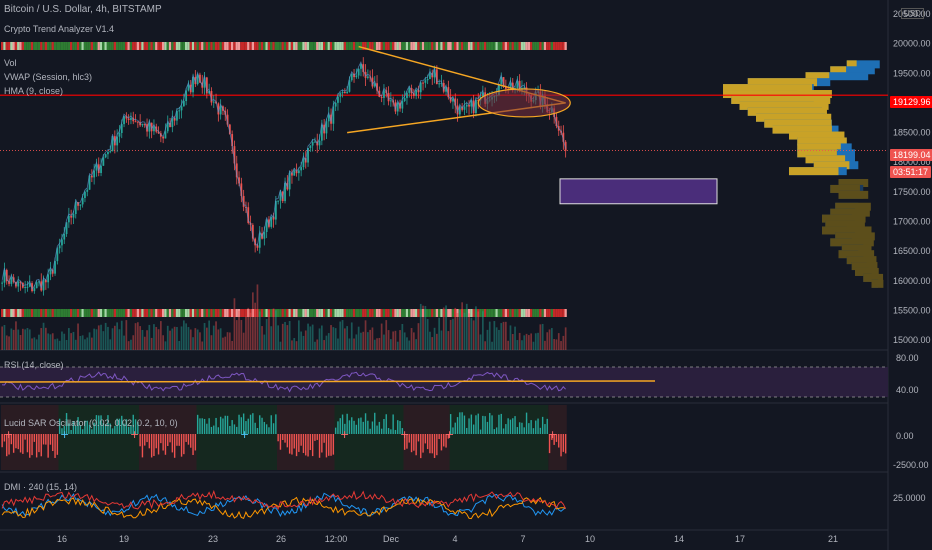  What do you see at coordinates (34, 91) in the screenshot?
I see `hma-indicator-label: HMA (9, close)` at bounding box center [34, 91].